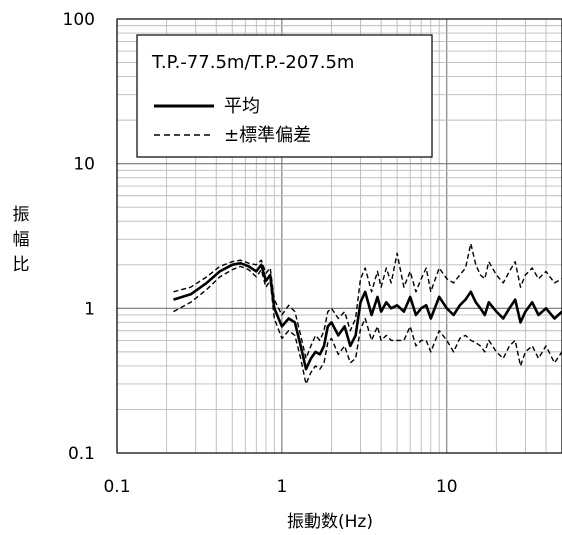  I want to click on legend: T.P.-77.5m/T.P.-207.5m 平均 ±標準偏差, so click(284, 96).